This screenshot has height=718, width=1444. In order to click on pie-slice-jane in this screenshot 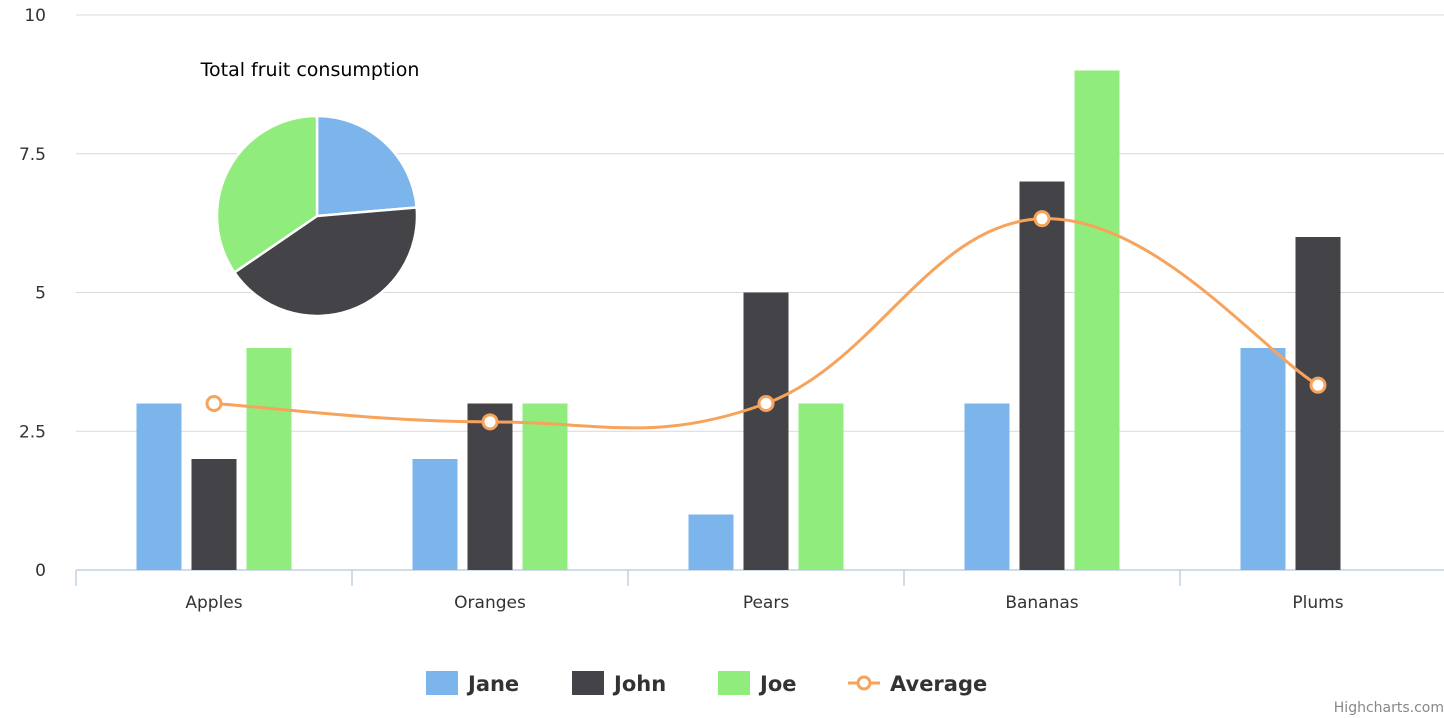, I will do `click(366, 166)`.